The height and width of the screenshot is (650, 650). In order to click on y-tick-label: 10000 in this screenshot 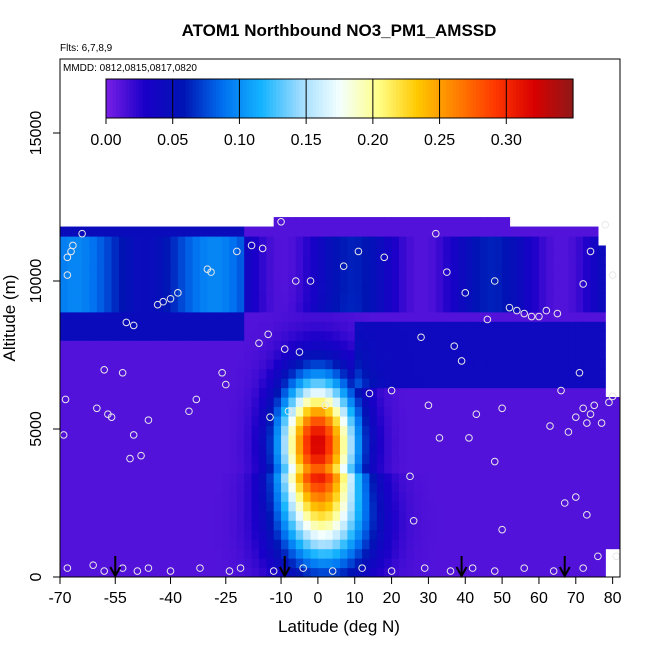, I will do `click(36, 281)`.